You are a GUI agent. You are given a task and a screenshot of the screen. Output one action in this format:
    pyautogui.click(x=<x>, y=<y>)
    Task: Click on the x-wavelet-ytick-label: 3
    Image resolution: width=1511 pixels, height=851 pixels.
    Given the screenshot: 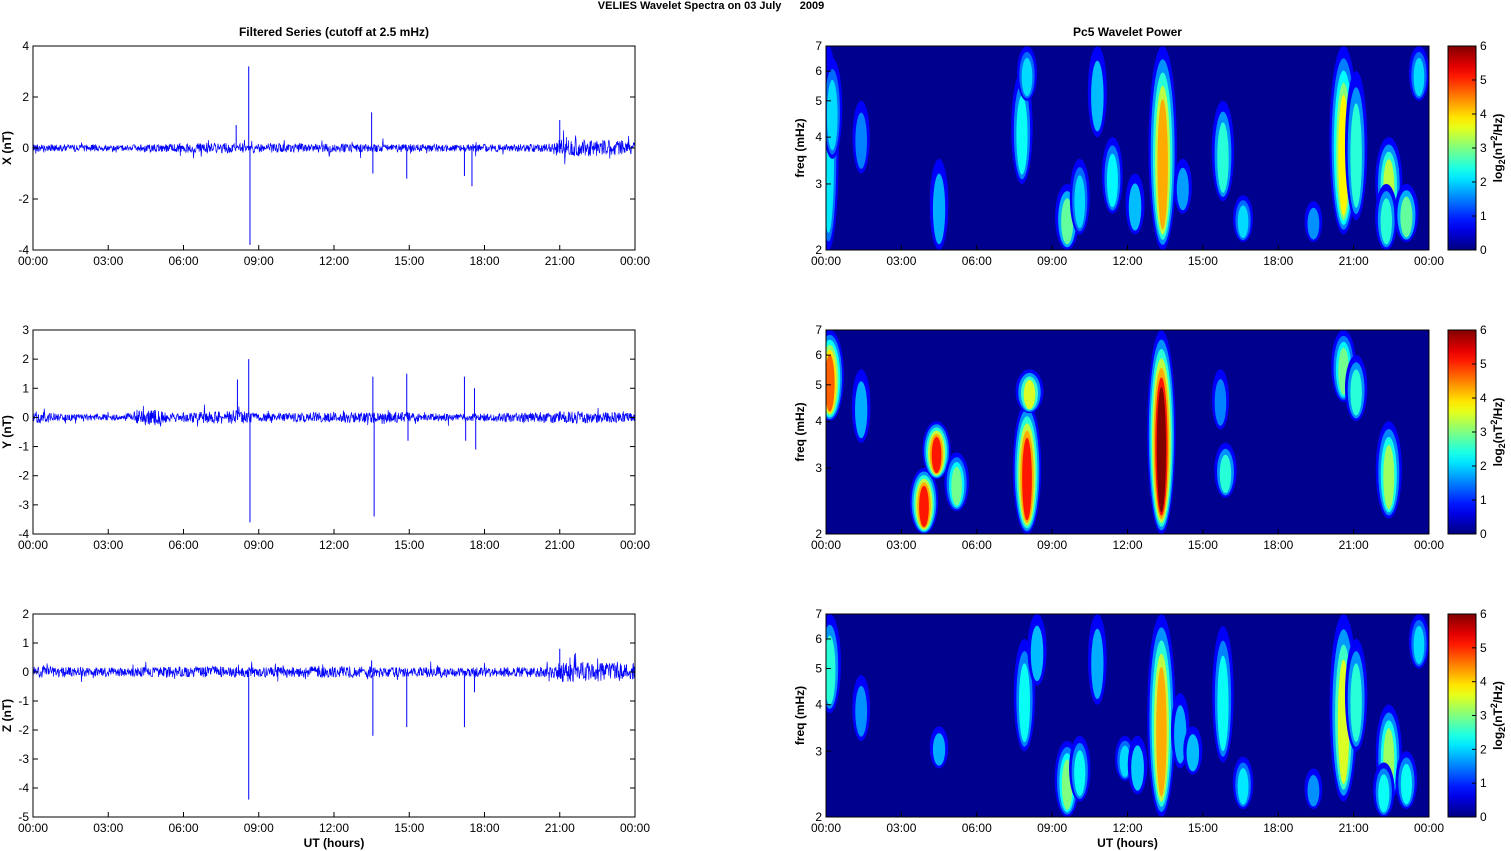 What is the action you would take?
    pyautogui.click(x=818, y=184)
    